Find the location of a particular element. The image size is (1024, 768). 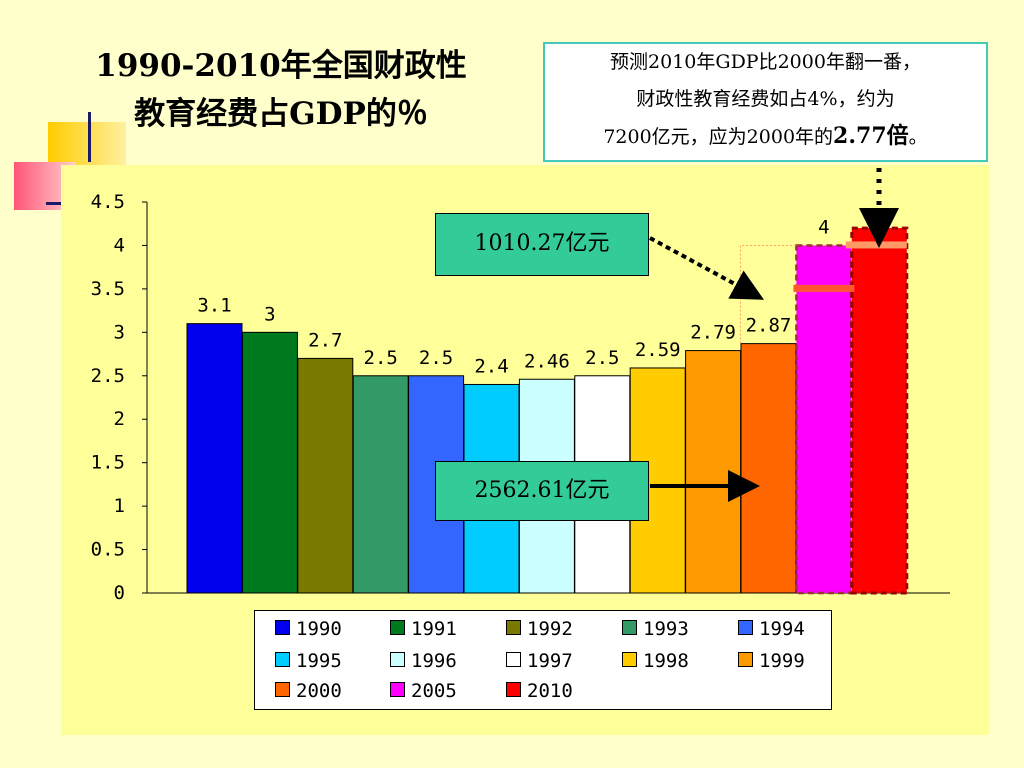

data-label-2000: 2.87 is located at coordinates (769, 326).